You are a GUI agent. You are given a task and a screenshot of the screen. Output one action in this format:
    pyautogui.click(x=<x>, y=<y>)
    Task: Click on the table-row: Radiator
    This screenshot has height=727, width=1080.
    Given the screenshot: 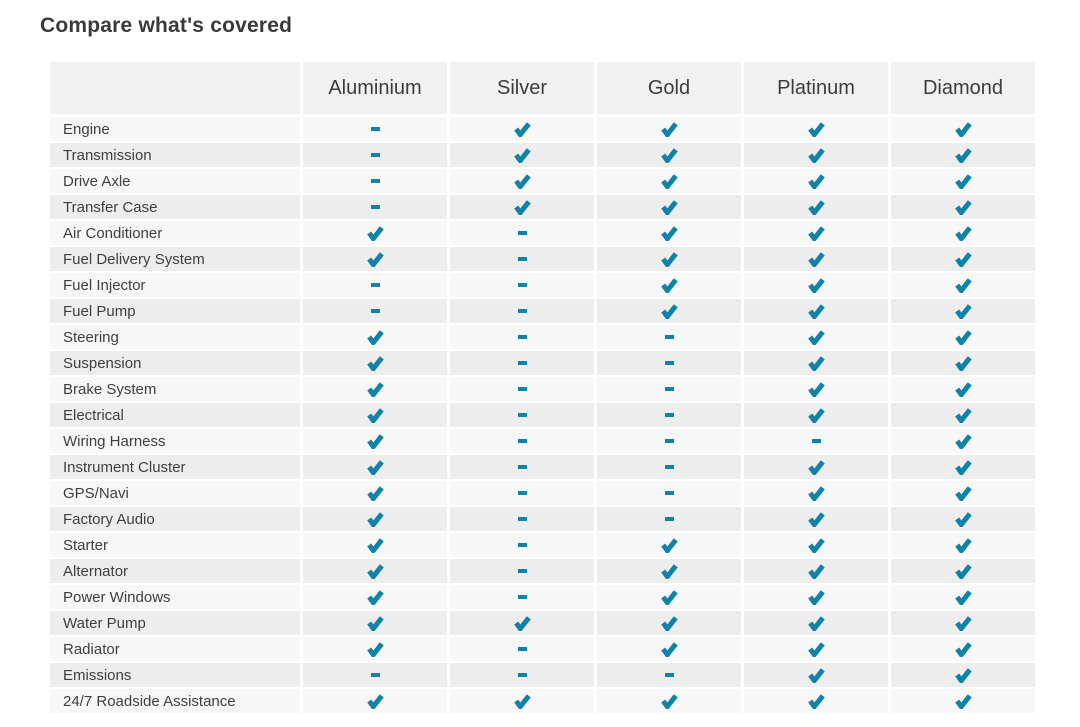 What is the action you would take?
    pyautogui.click(x=542, y=650)
    